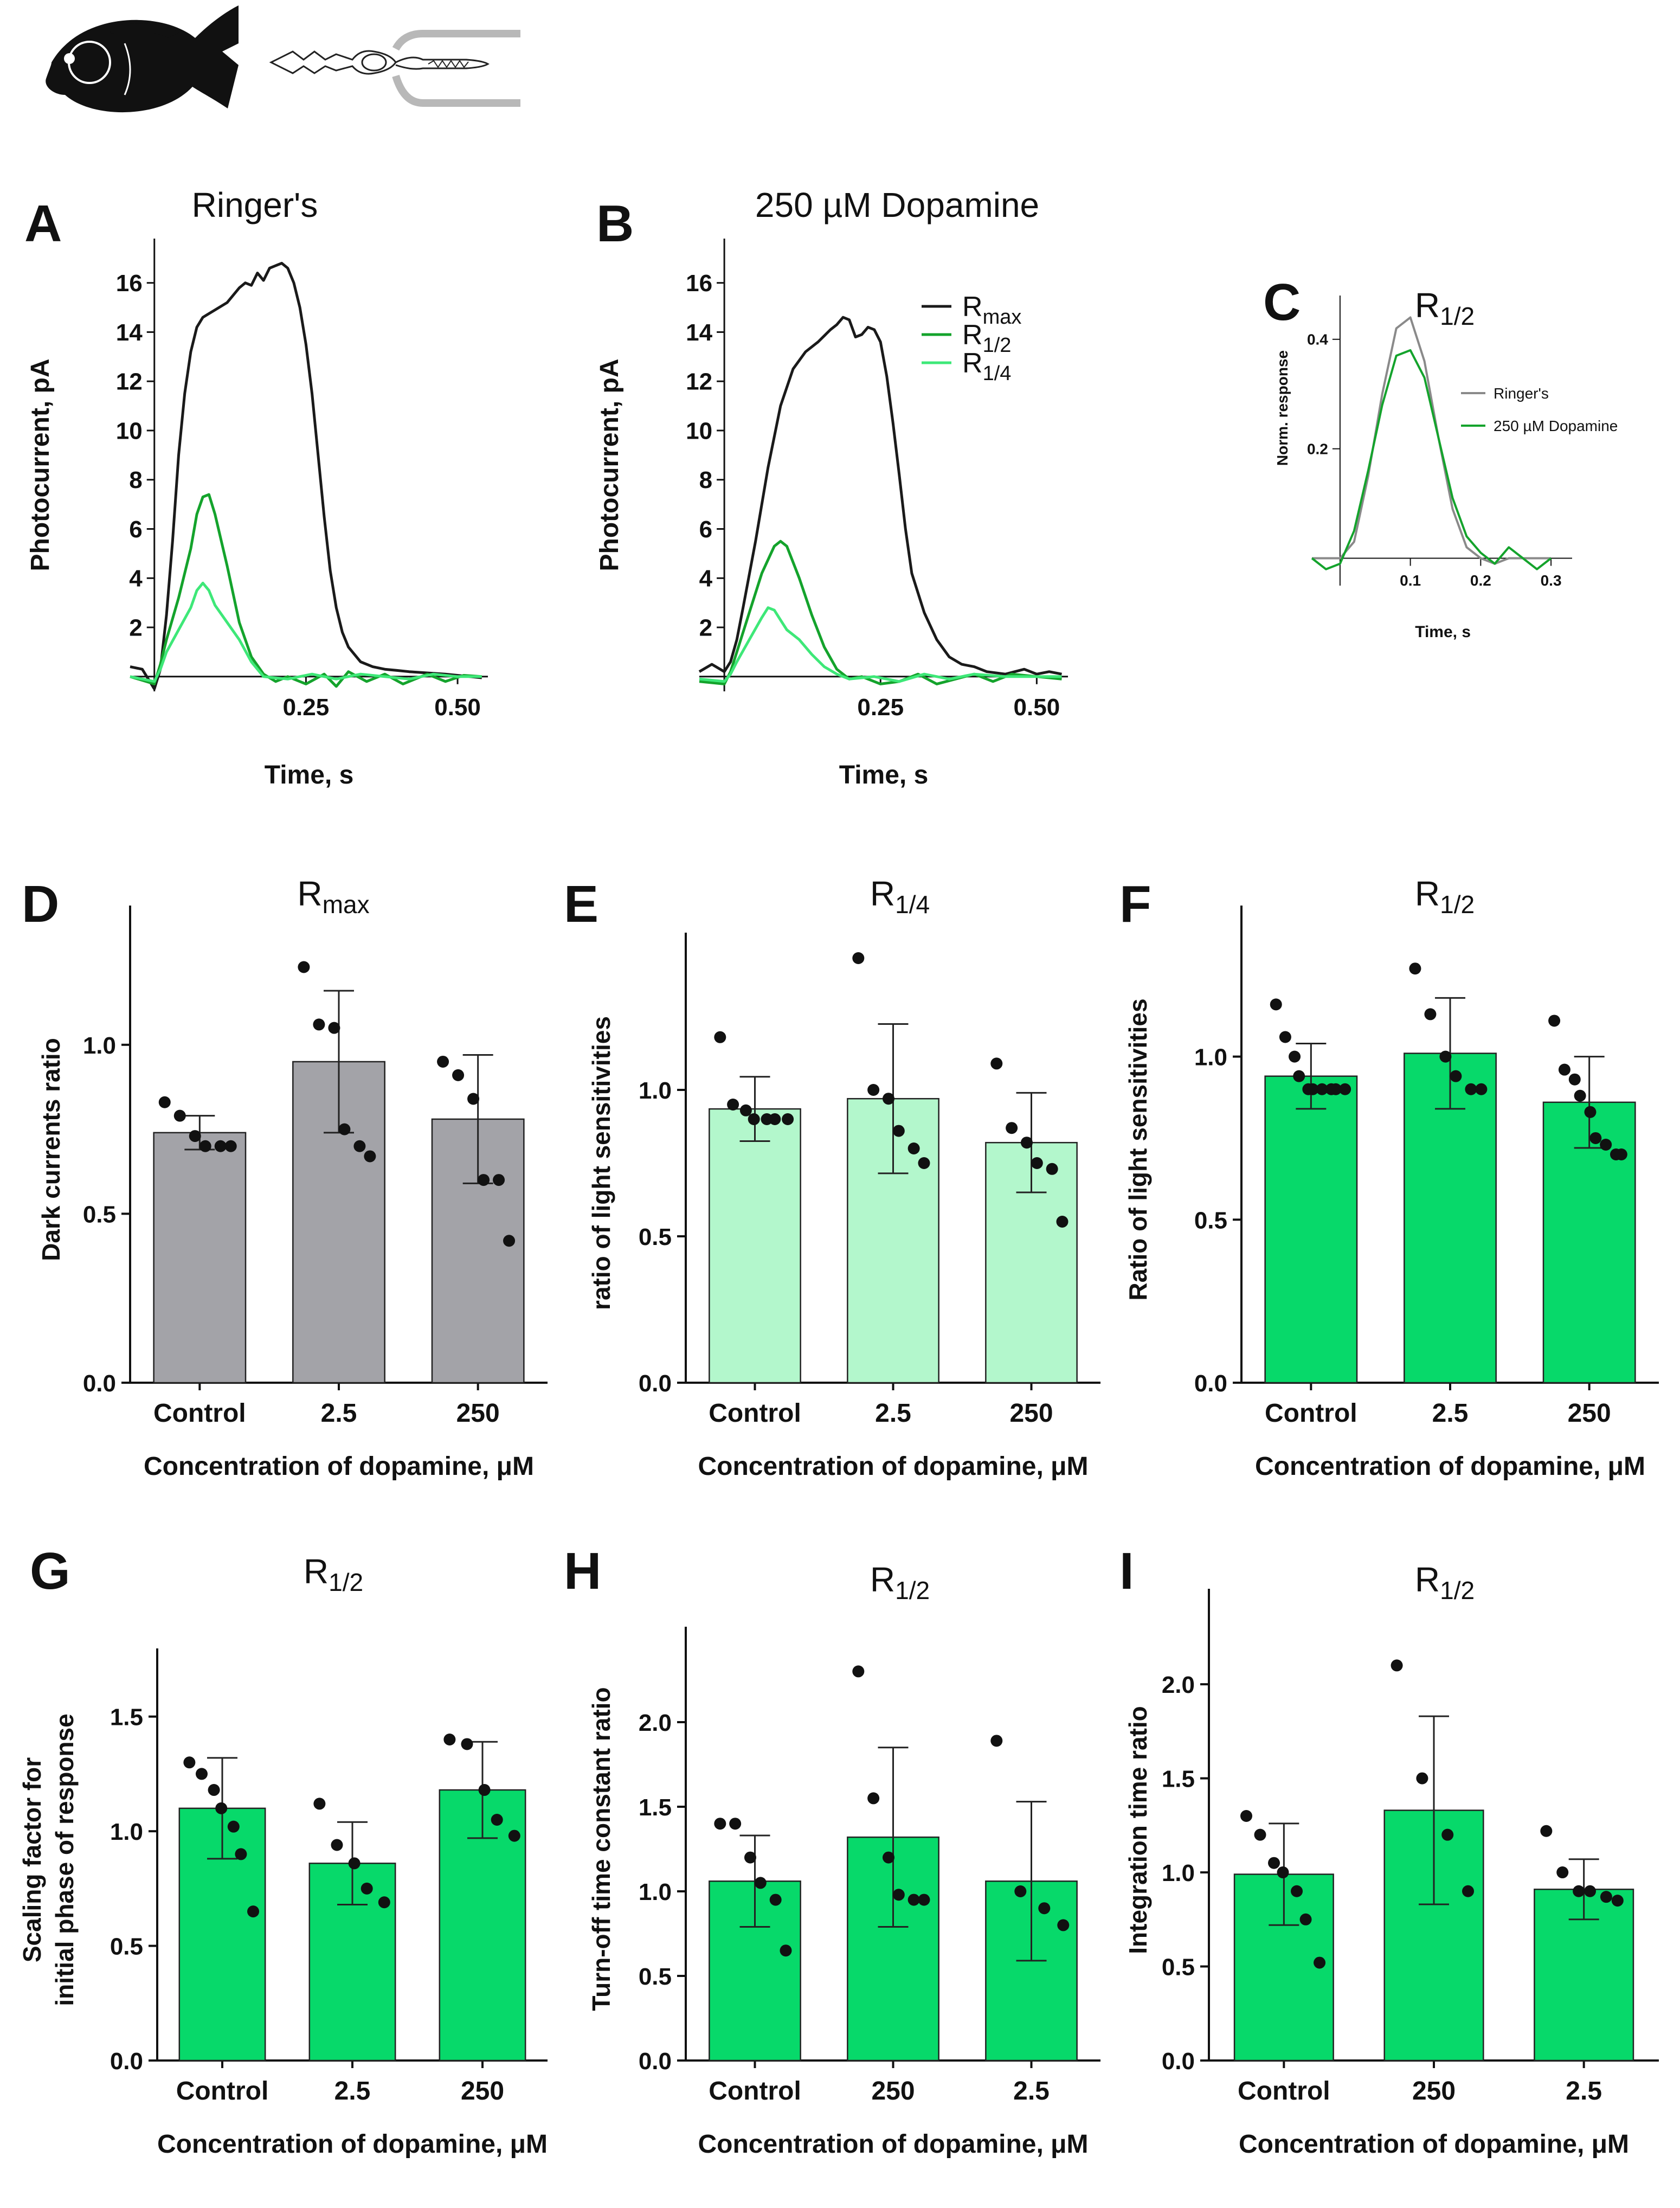 The height and width of the screenshot is (2208, 1680). What do you see at coordinates (346, 905) in the screenshot?
I see `panel-title-subscript: max` at bounding box center [346, 905].